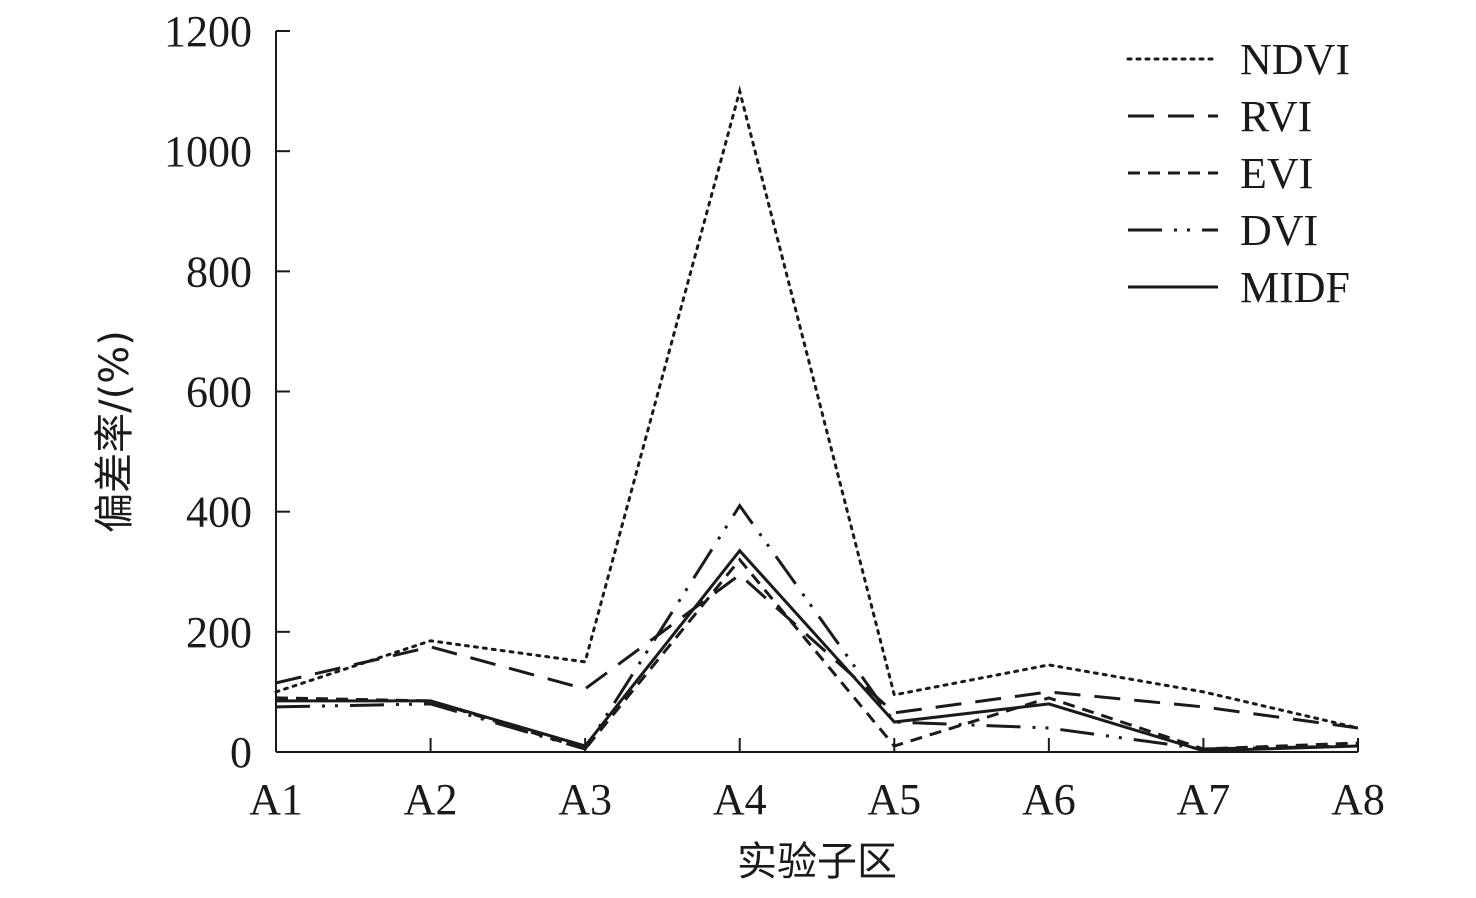 This screenshot has height=898, width=1476. Describe the element at coordinates (1279, 230) in the screenshot. I see `legend-label-dvi: DVI` at that location.